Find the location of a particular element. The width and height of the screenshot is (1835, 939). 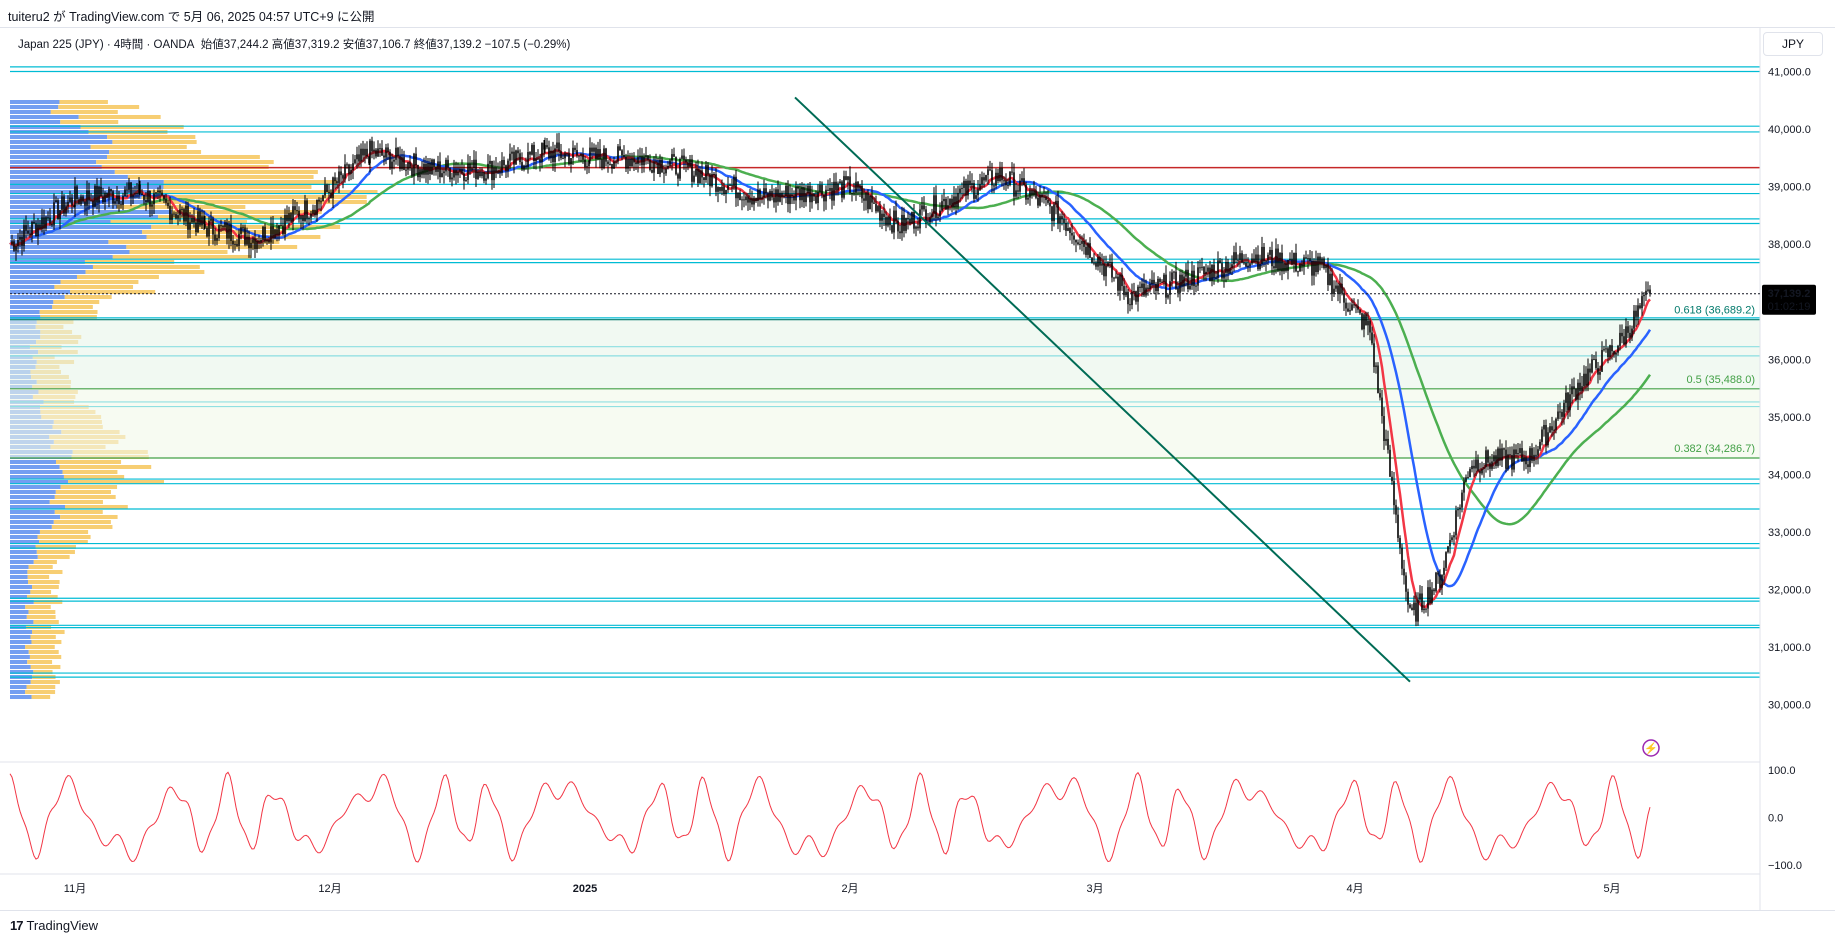

tradingview-logo: 17 TradingView is located at coordinates (54, 925).